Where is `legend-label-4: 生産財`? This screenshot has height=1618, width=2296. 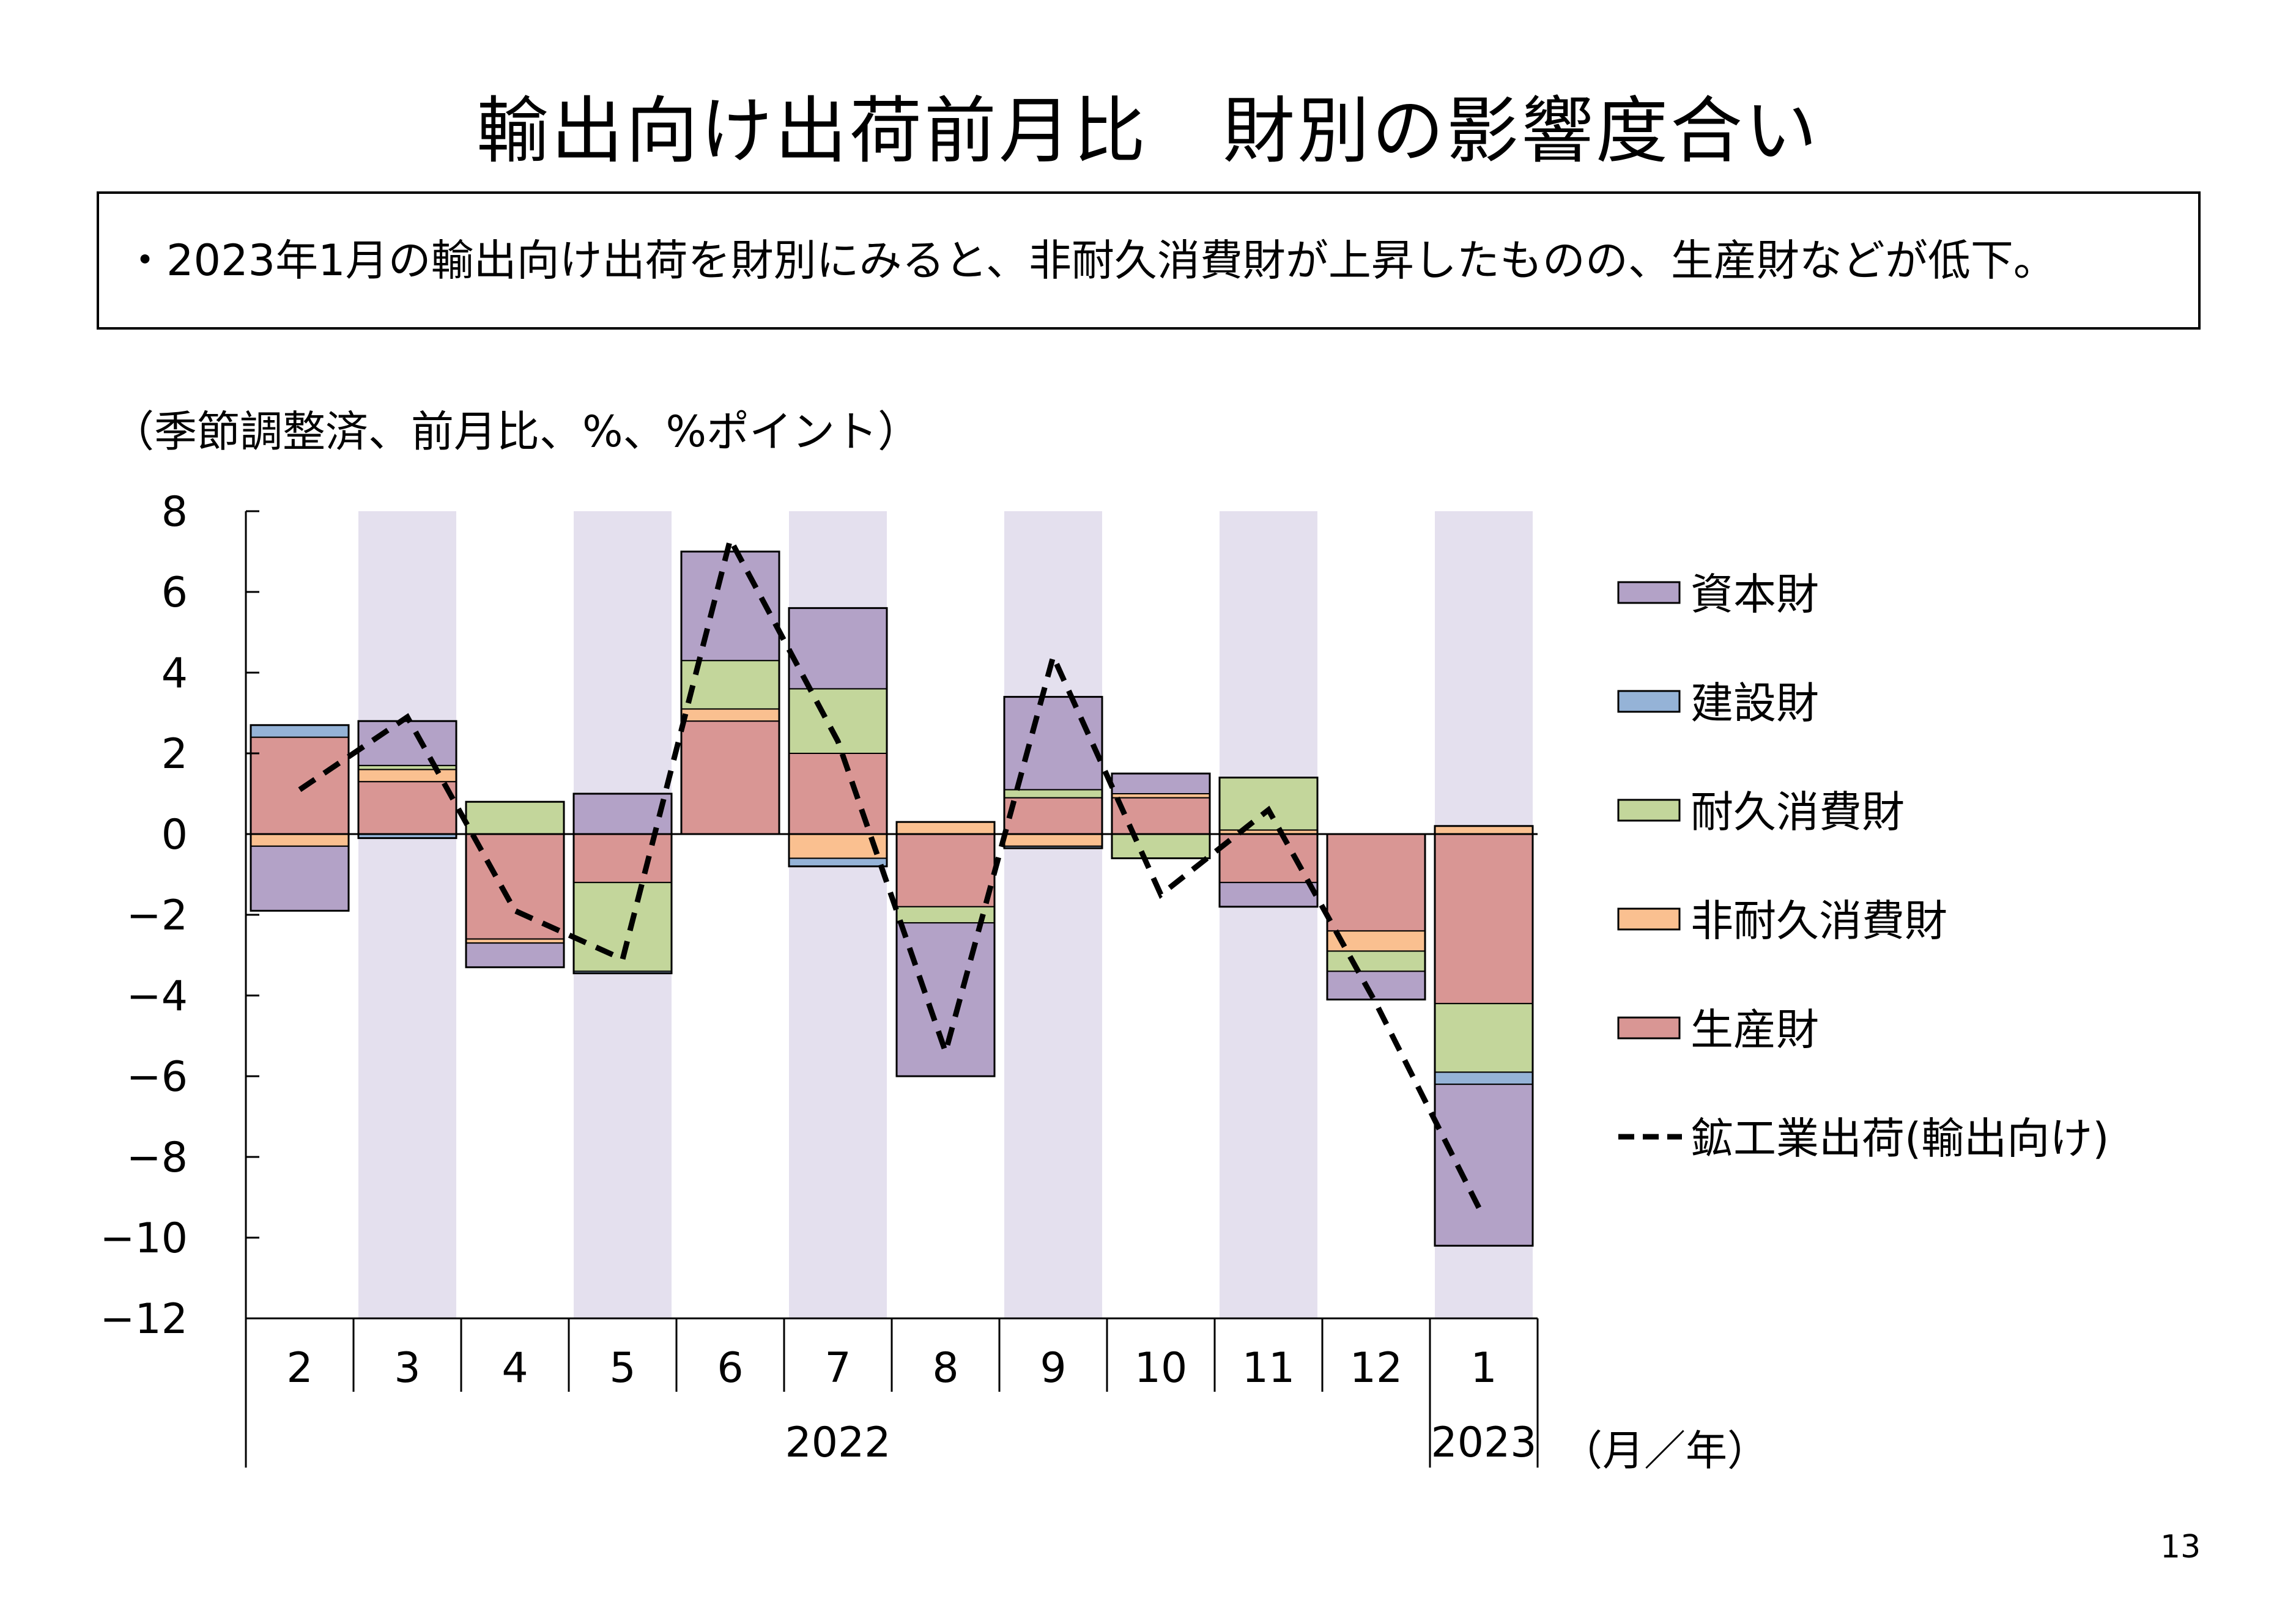 legend-label-4: 生産財 is located at coordinates (1755, 1030).